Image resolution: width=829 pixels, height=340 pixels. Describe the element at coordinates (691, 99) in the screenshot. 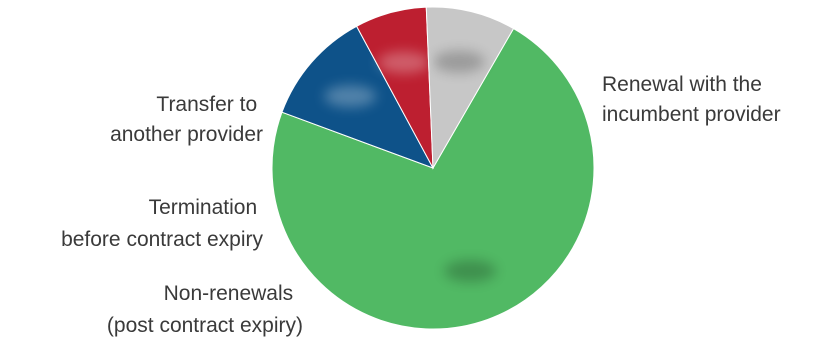

I see `label-renewal: Renewal with the incumbent provider` at that location.